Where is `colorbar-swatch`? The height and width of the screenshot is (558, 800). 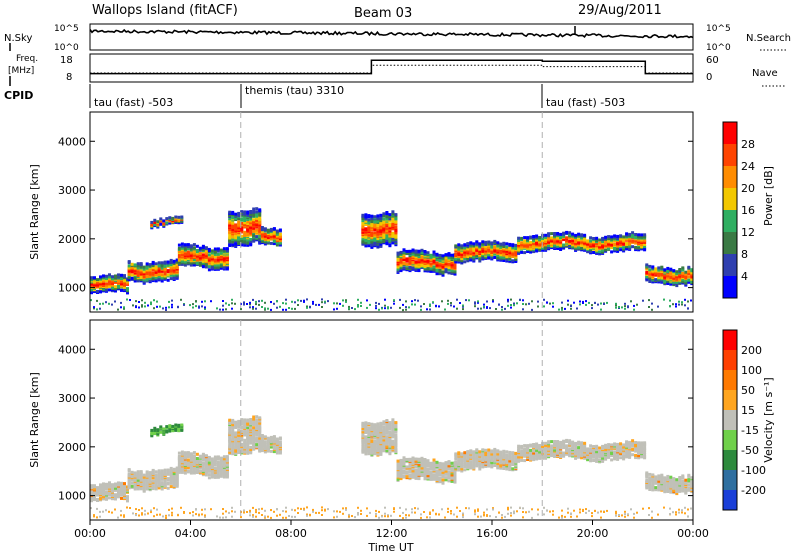 colorbar-swatch is located at coordinates (730, 265).